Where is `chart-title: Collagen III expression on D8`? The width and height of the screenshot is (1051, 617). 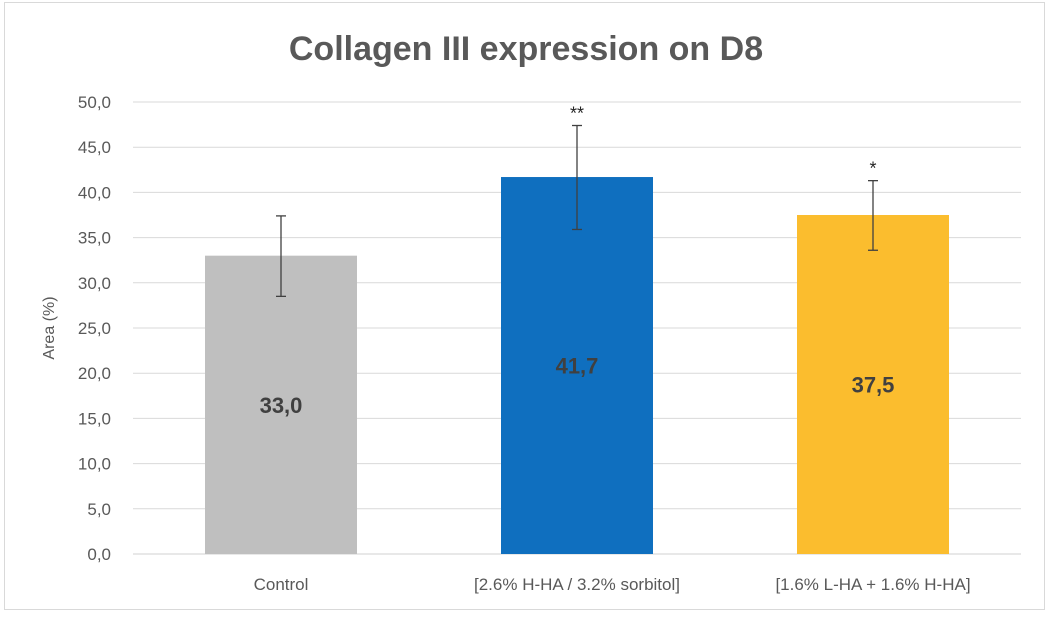
chart-title: Collagen III expression on D8 is located at coordinates (526, 49).